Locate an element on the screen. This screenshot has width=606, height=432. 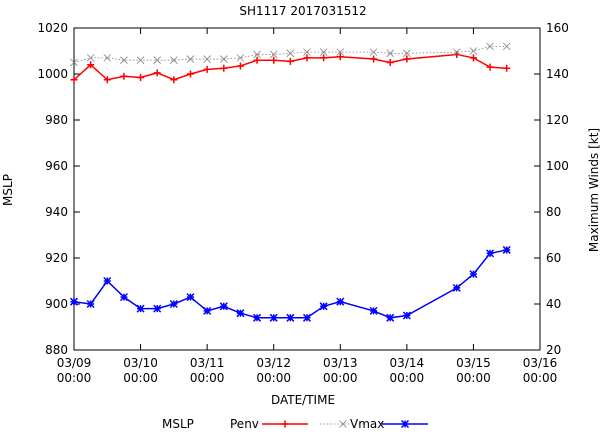
x-tick-label: 03/15 is located at coordinates (473, 363).